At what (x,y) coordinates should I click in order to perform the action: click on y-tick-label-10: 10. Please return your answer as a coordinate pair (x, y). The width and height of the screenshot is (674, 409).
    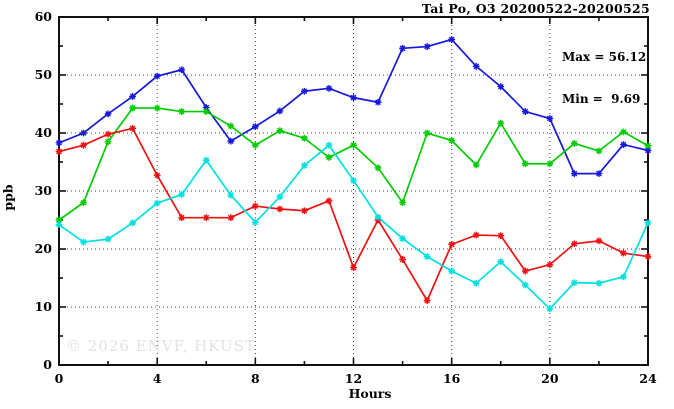
    Looking at the image, I should click on (43, 306).